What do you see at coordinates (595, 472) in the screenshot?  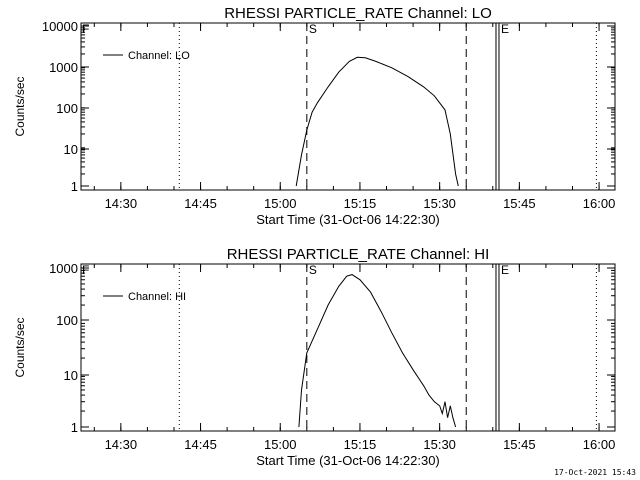 I see `footer-timestamp: 17-Oct-2021 15:43` at bounding box center [595, 472].